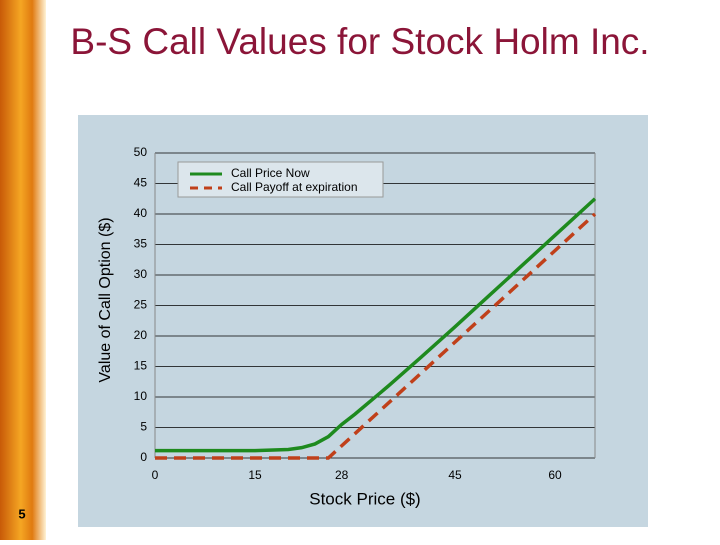 The image size is (720, 545). What do you see at coordinates (155, 475) in the screenshot?
I see `x-tick-label: 0` at bounding box center [155, 475].